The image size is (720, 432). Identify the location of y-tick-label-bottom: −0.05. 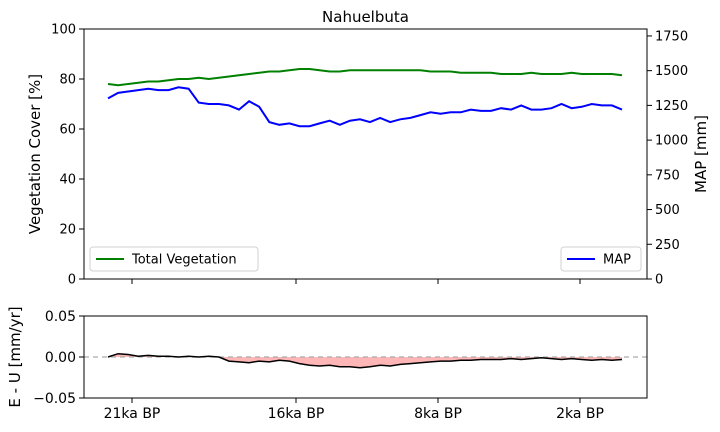
(54, 399).